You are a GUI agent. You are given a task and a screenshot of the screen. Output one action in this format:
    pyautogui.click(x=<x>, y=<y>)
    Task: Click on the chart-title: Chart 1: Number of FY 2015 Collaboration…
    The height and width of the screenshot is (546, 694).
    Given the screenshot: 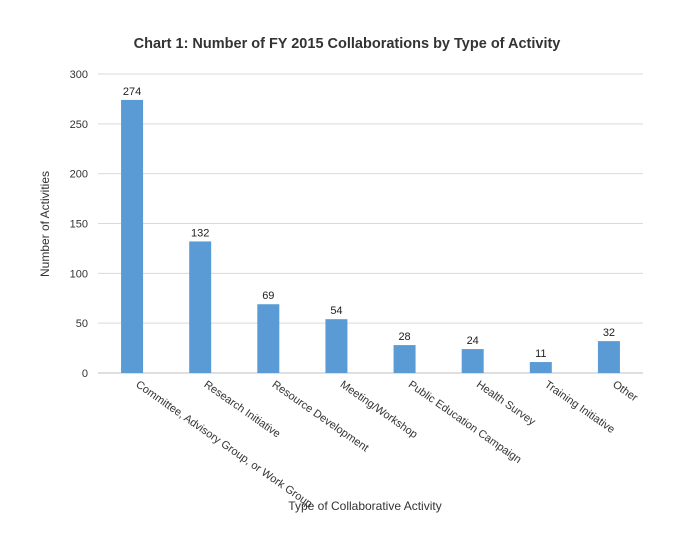 What is the action you would take?
    pyautogui.click(x=347, y=44)
    